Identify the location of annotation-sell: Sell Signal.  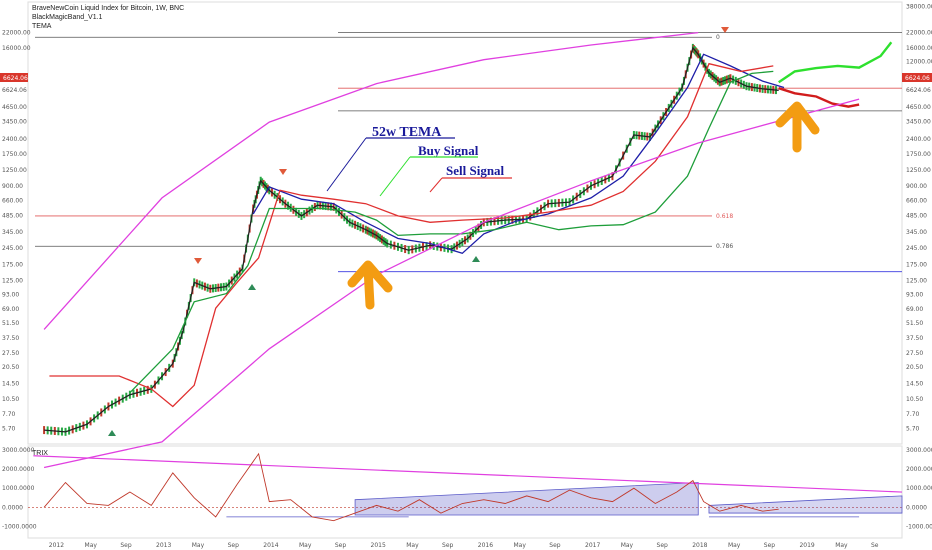
(475, 170).